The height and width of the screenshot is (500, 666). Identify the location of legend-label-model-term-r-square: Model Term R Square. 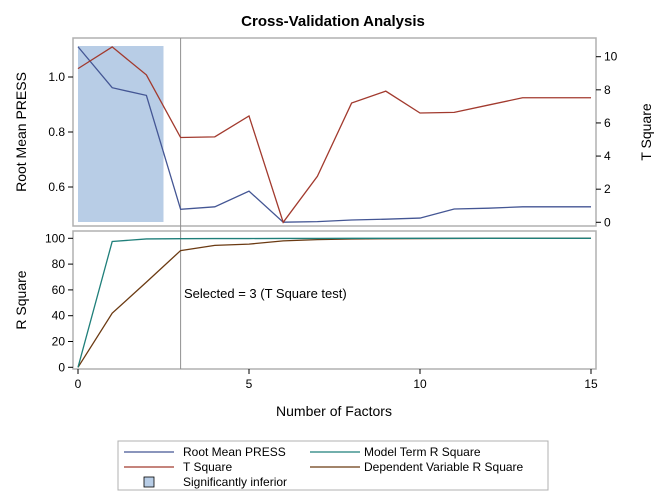
(422, 452).